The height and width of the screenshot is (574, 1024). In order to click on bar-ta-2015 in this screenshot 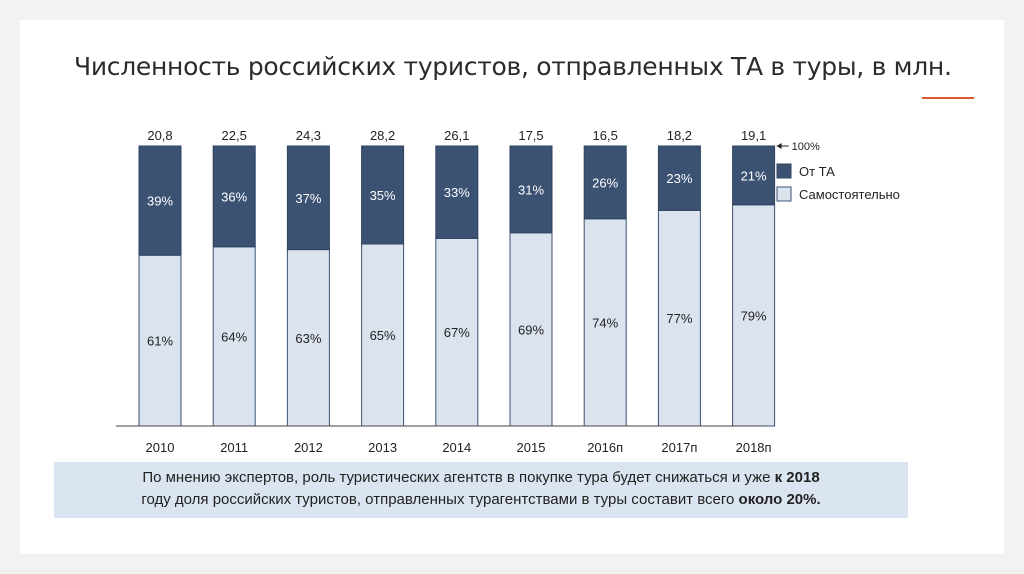, I will do `click(531, 189)`.